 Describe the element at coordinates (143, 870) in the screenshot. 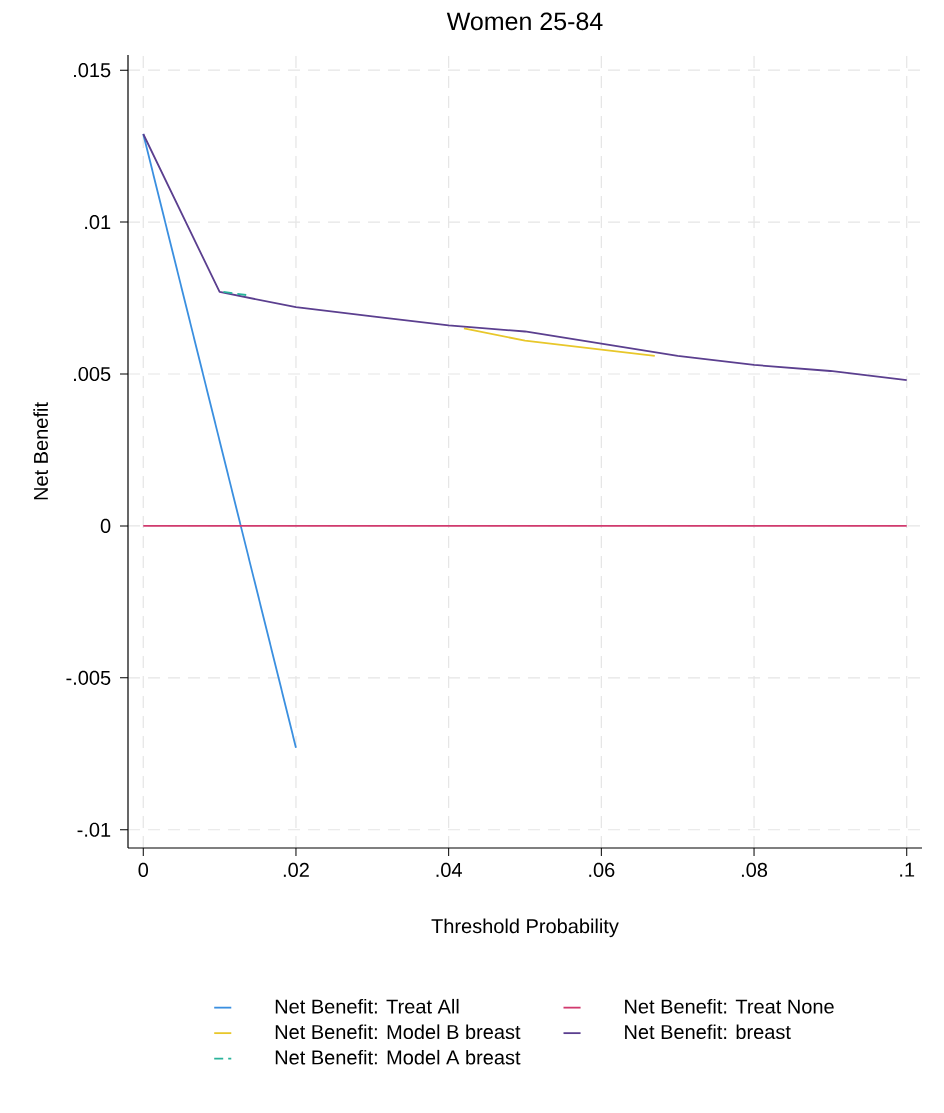

I see `x-tick-label: 0` at that location.